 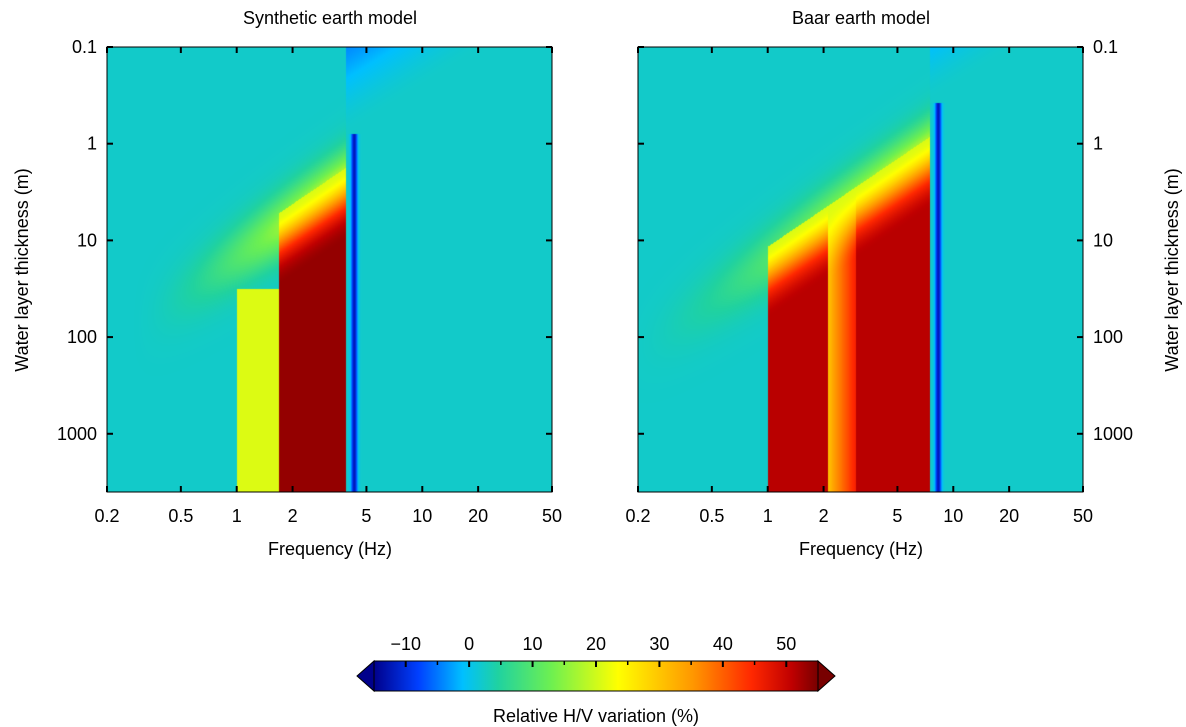 I want to click on colorbar-tick-label: 30, so click(x=659, y=644).